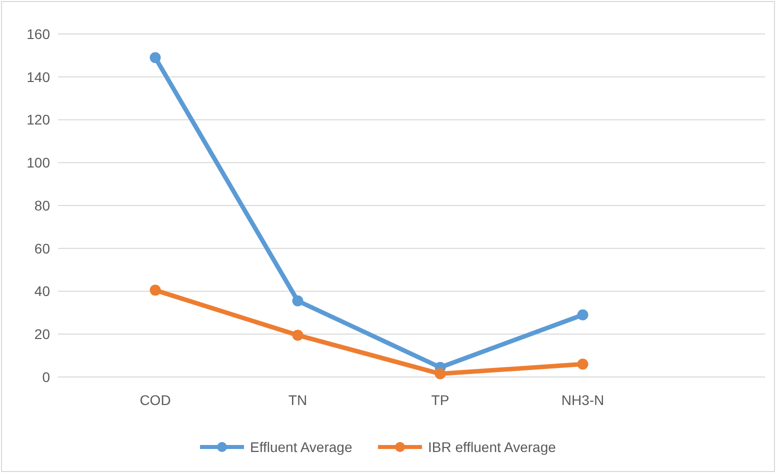 This screenshot has height=474, width=776. What do you see at coordinates (38, 120) in the screenshot?
I see `y-tick-label: 120` at bounding box center [38, 120].